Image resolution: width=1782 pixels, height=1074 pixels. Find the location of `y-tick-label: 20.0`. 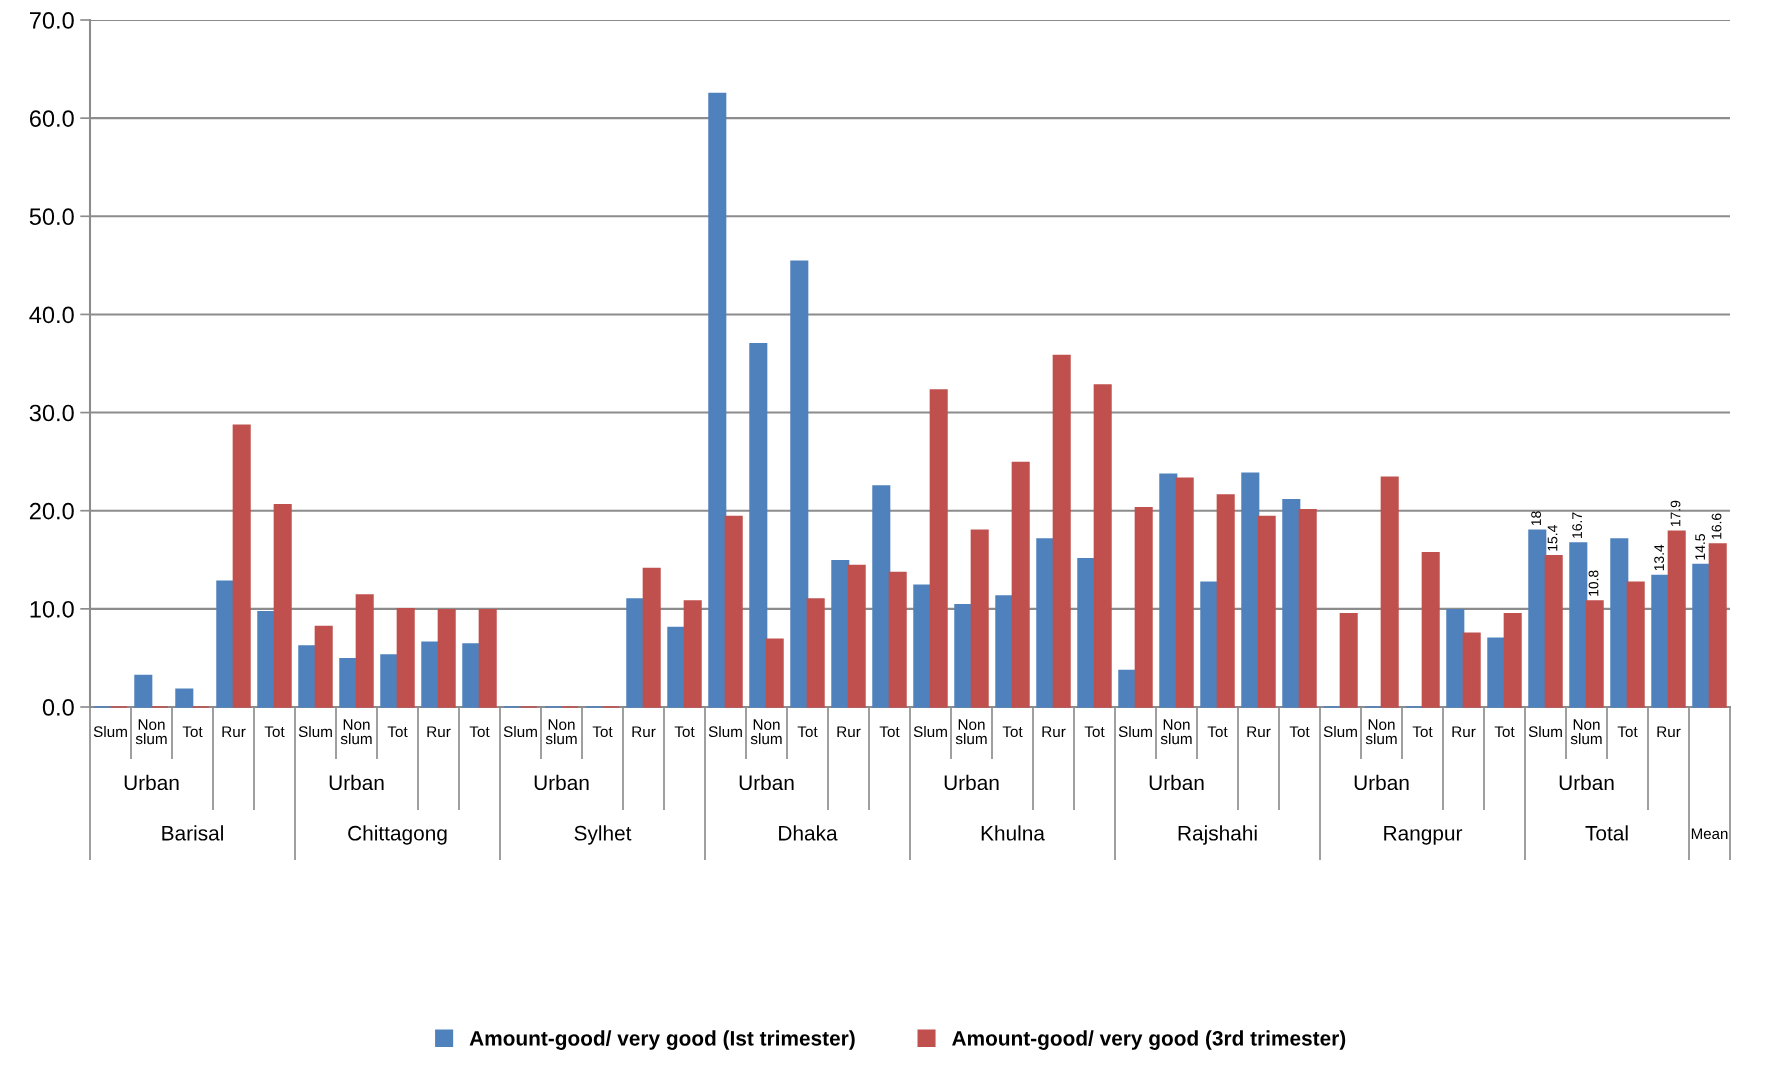

y-tick-label: 20.0 is located at coordinates (51, 511).